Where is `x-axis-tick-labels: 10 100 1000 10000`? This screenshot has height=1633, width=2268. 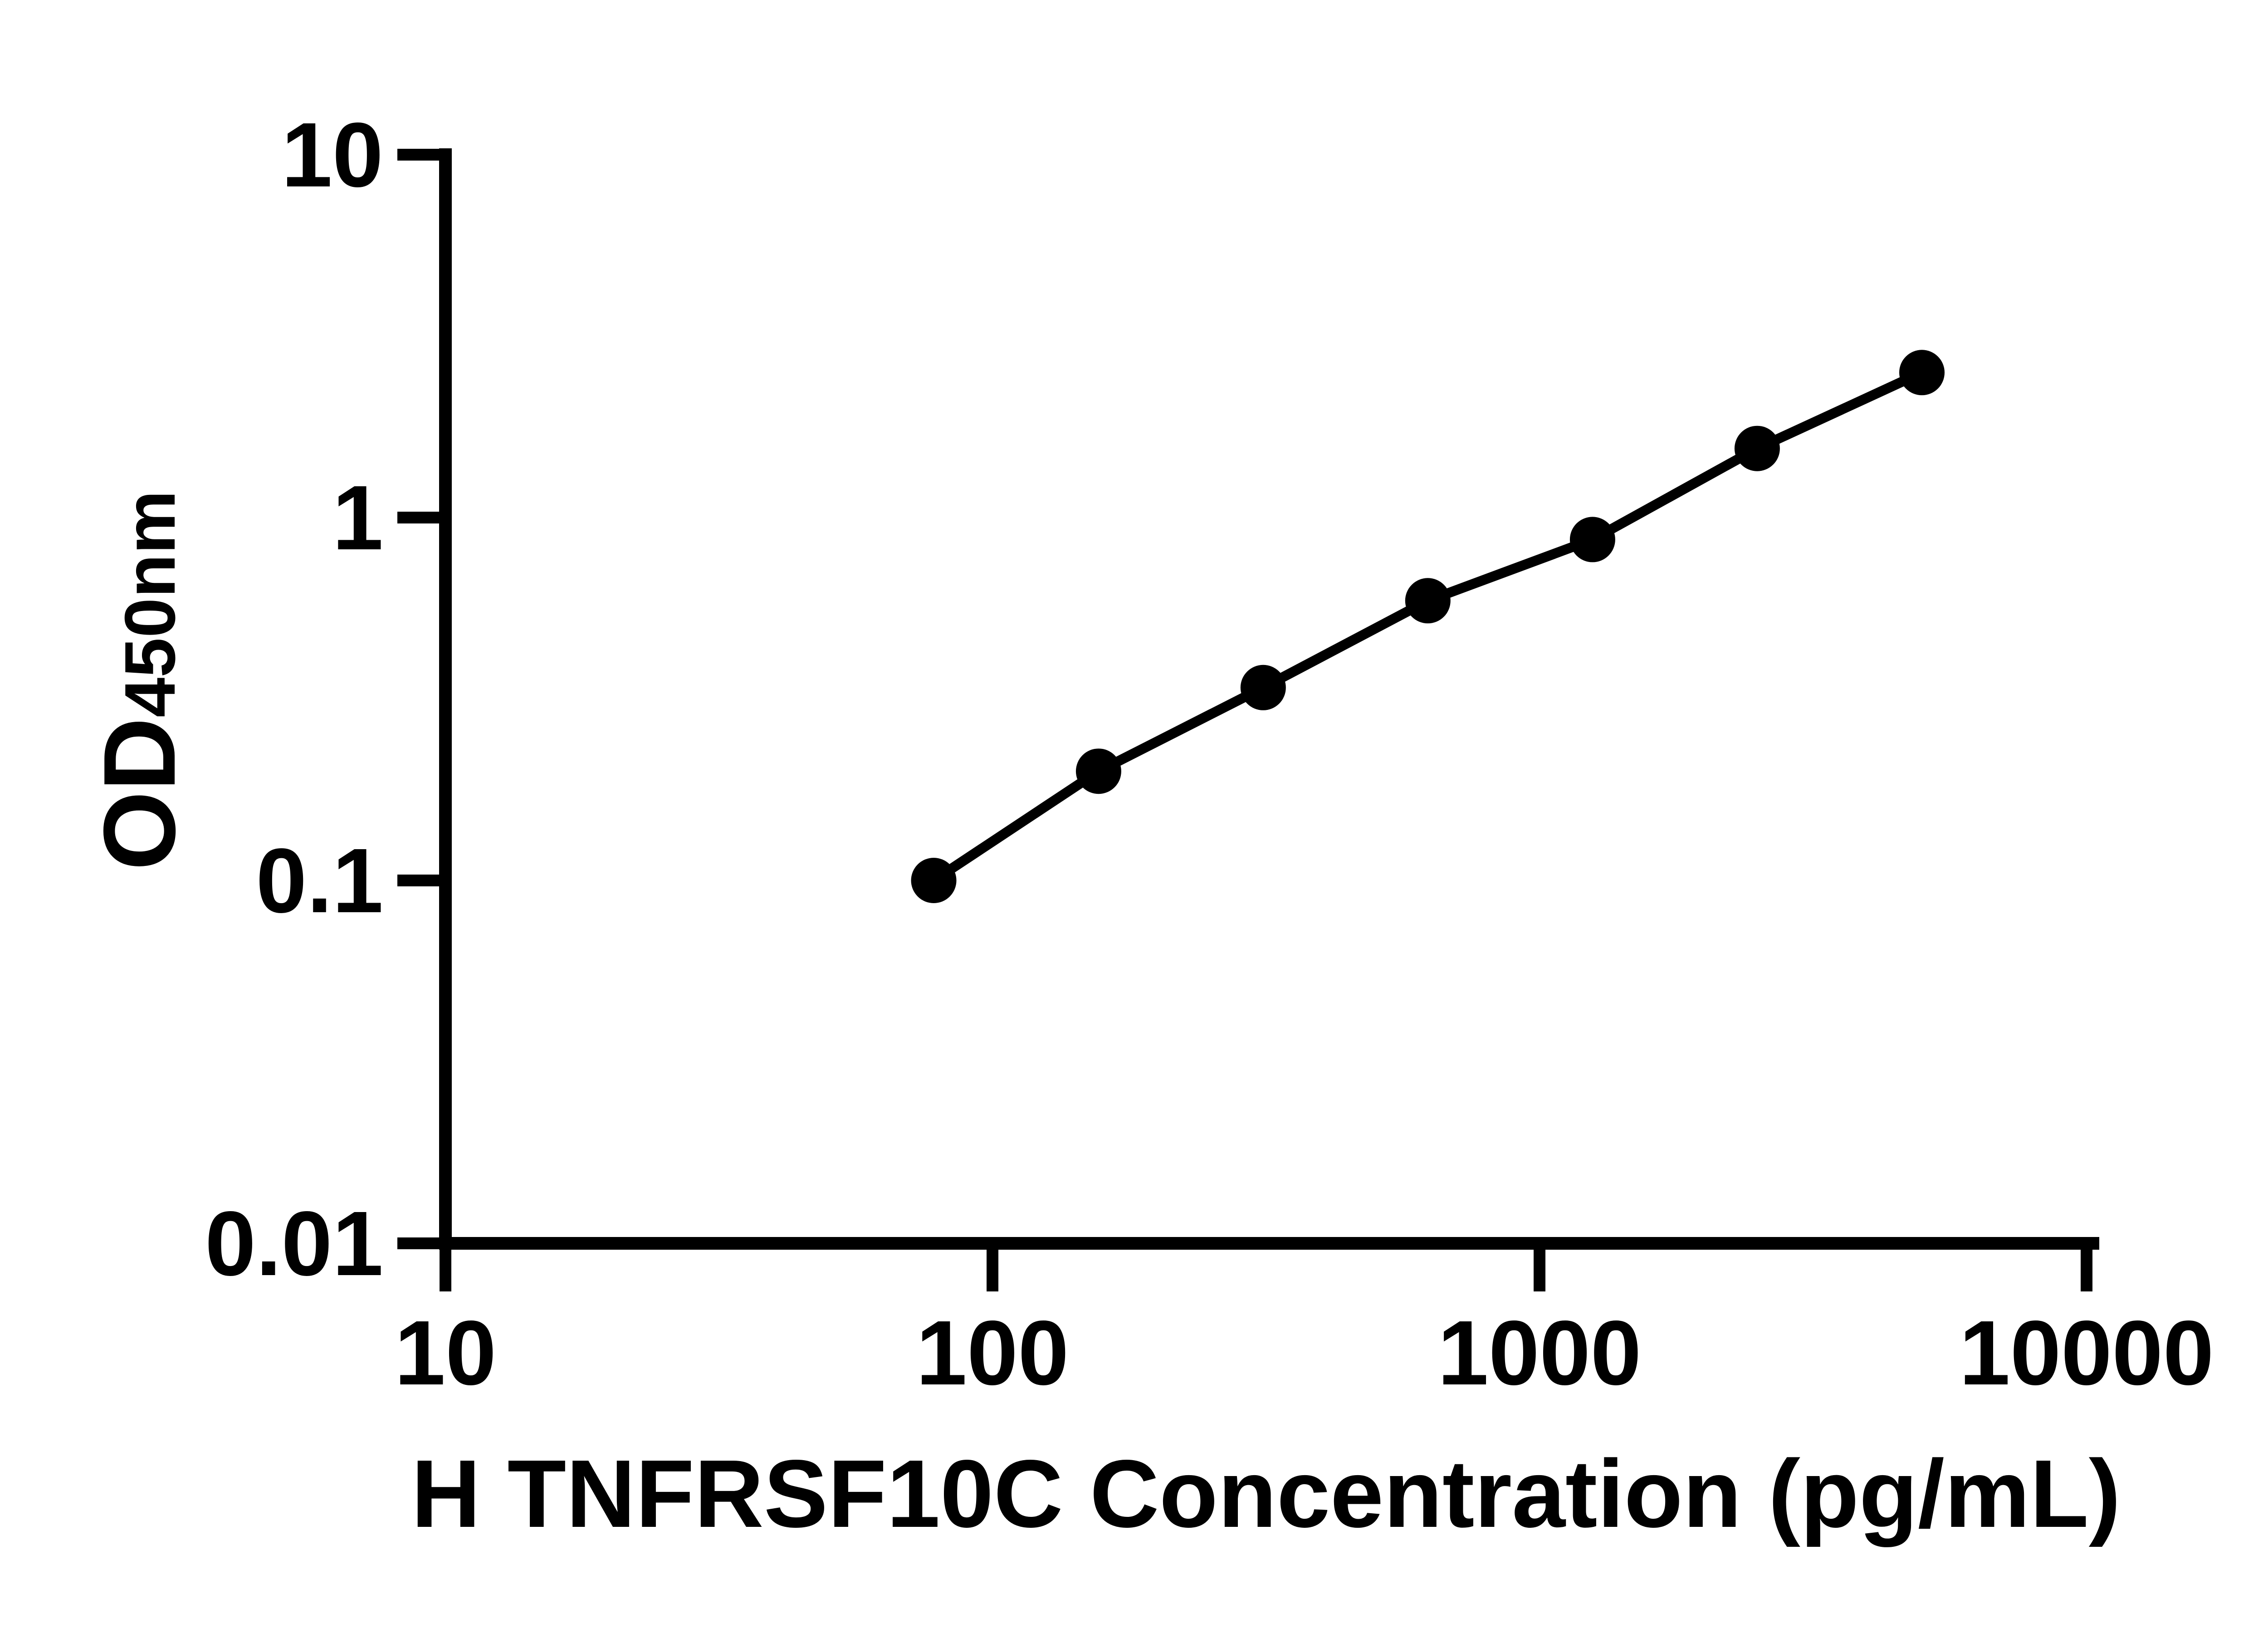 x-axis-tick-labels: 10 100 1000 10000 is located at coordinates (1304, 1352).